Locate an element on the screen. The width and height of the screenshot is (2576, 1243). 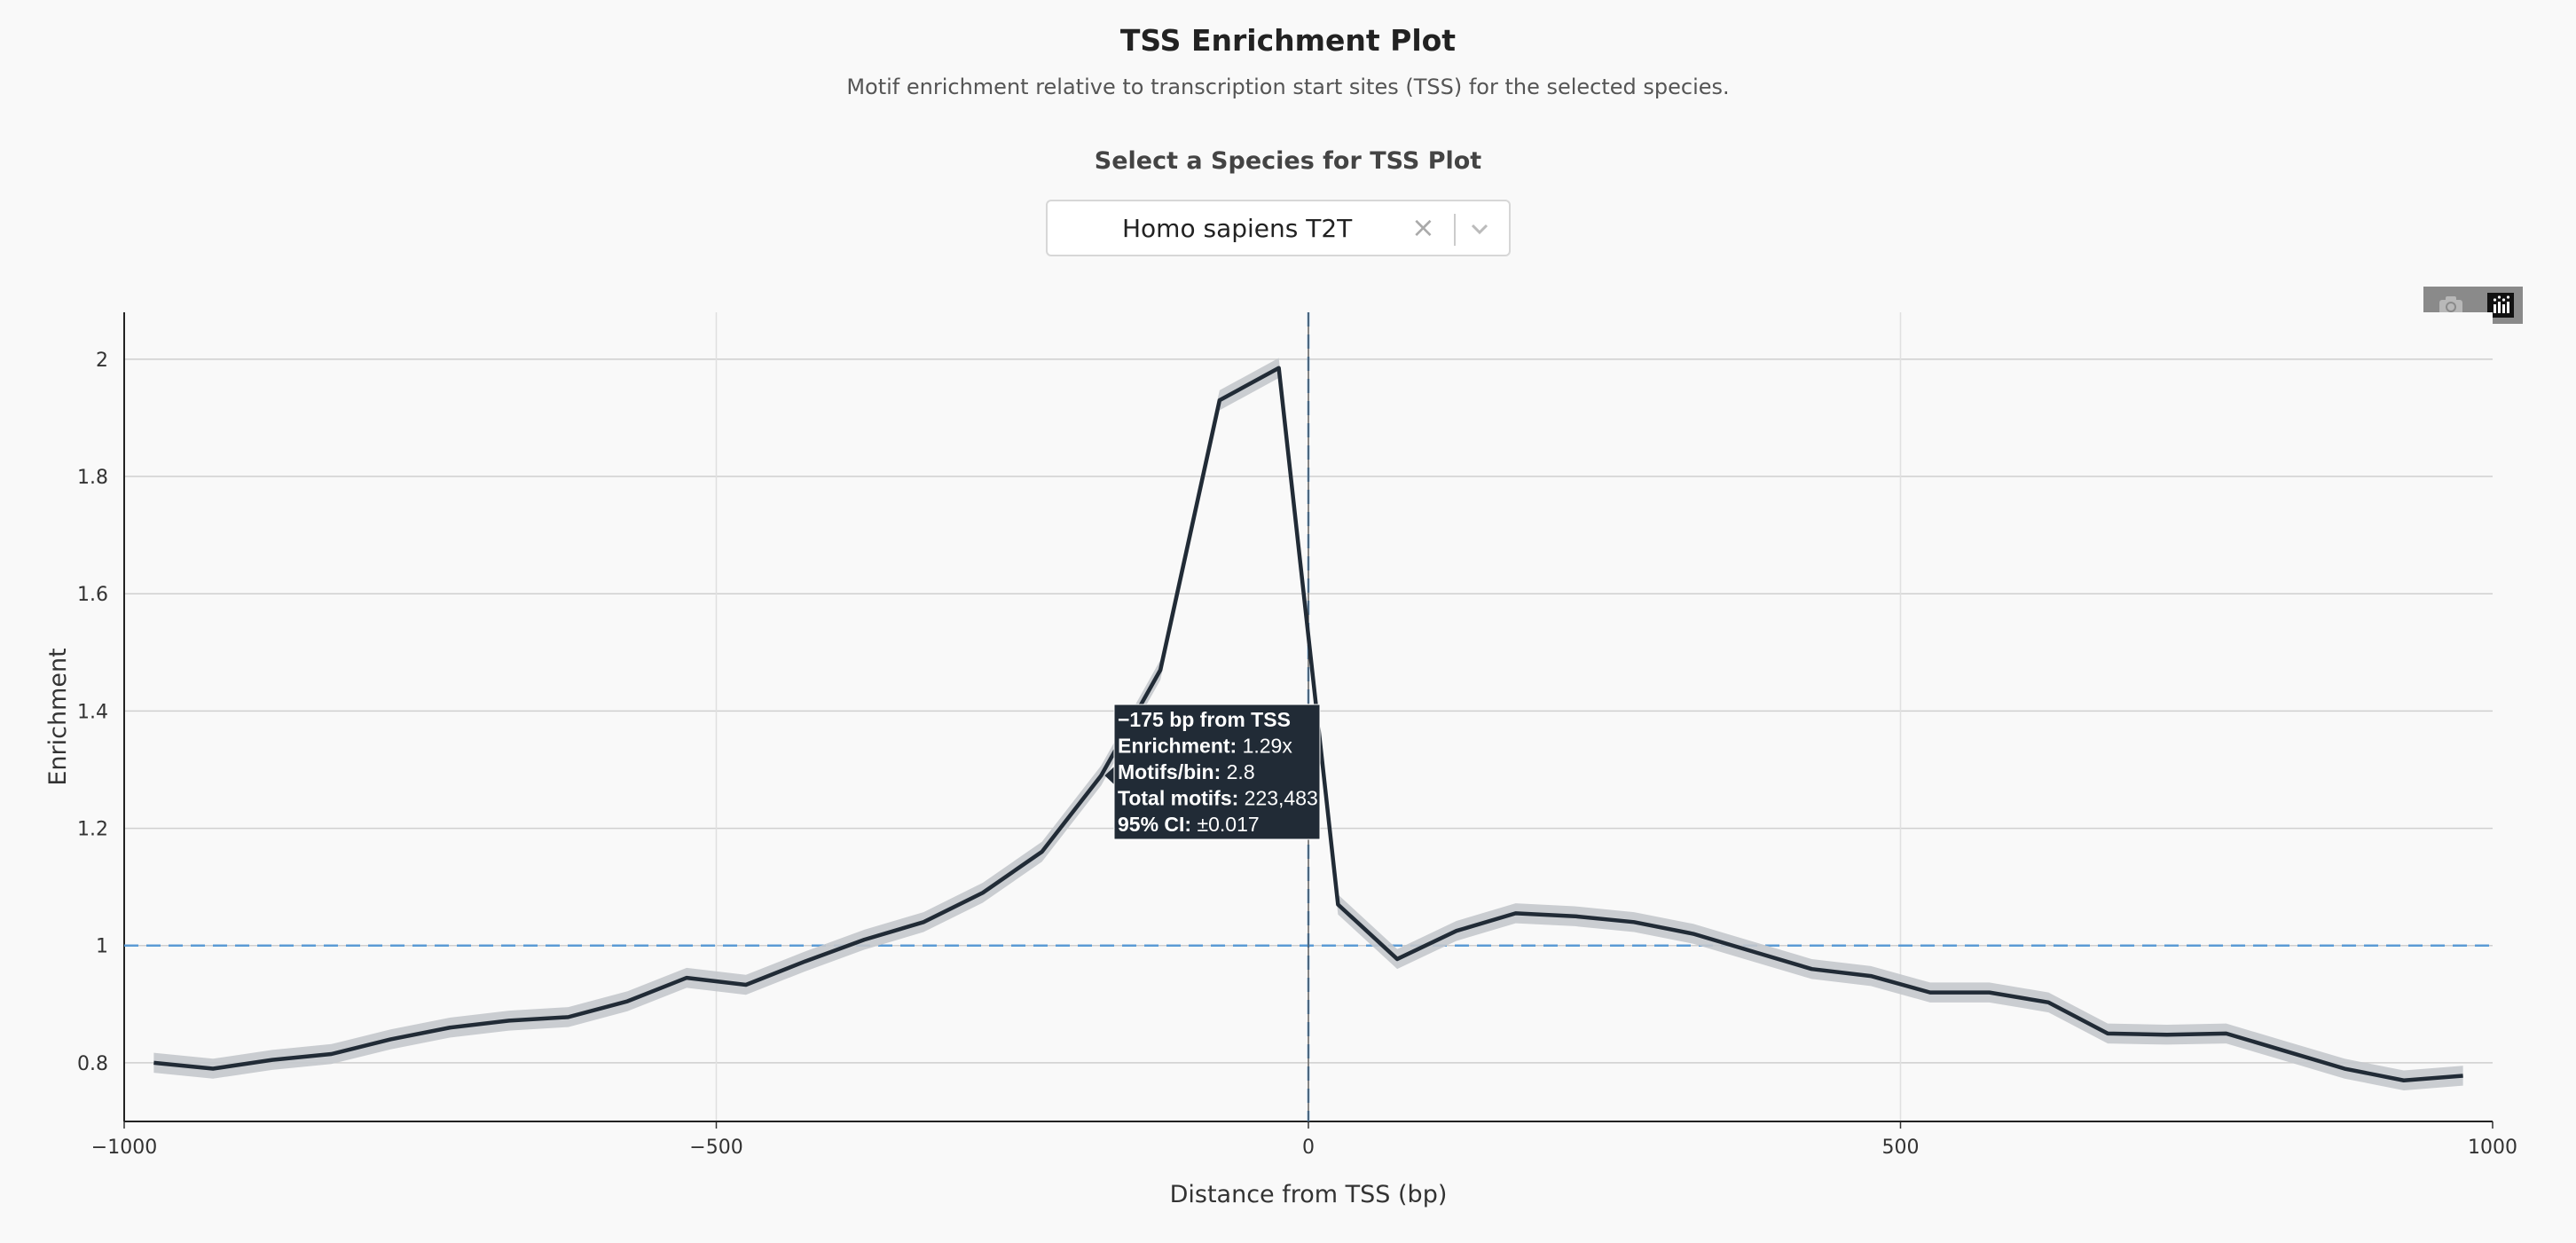
tooltip-box is located at coordinates (1217, 772).